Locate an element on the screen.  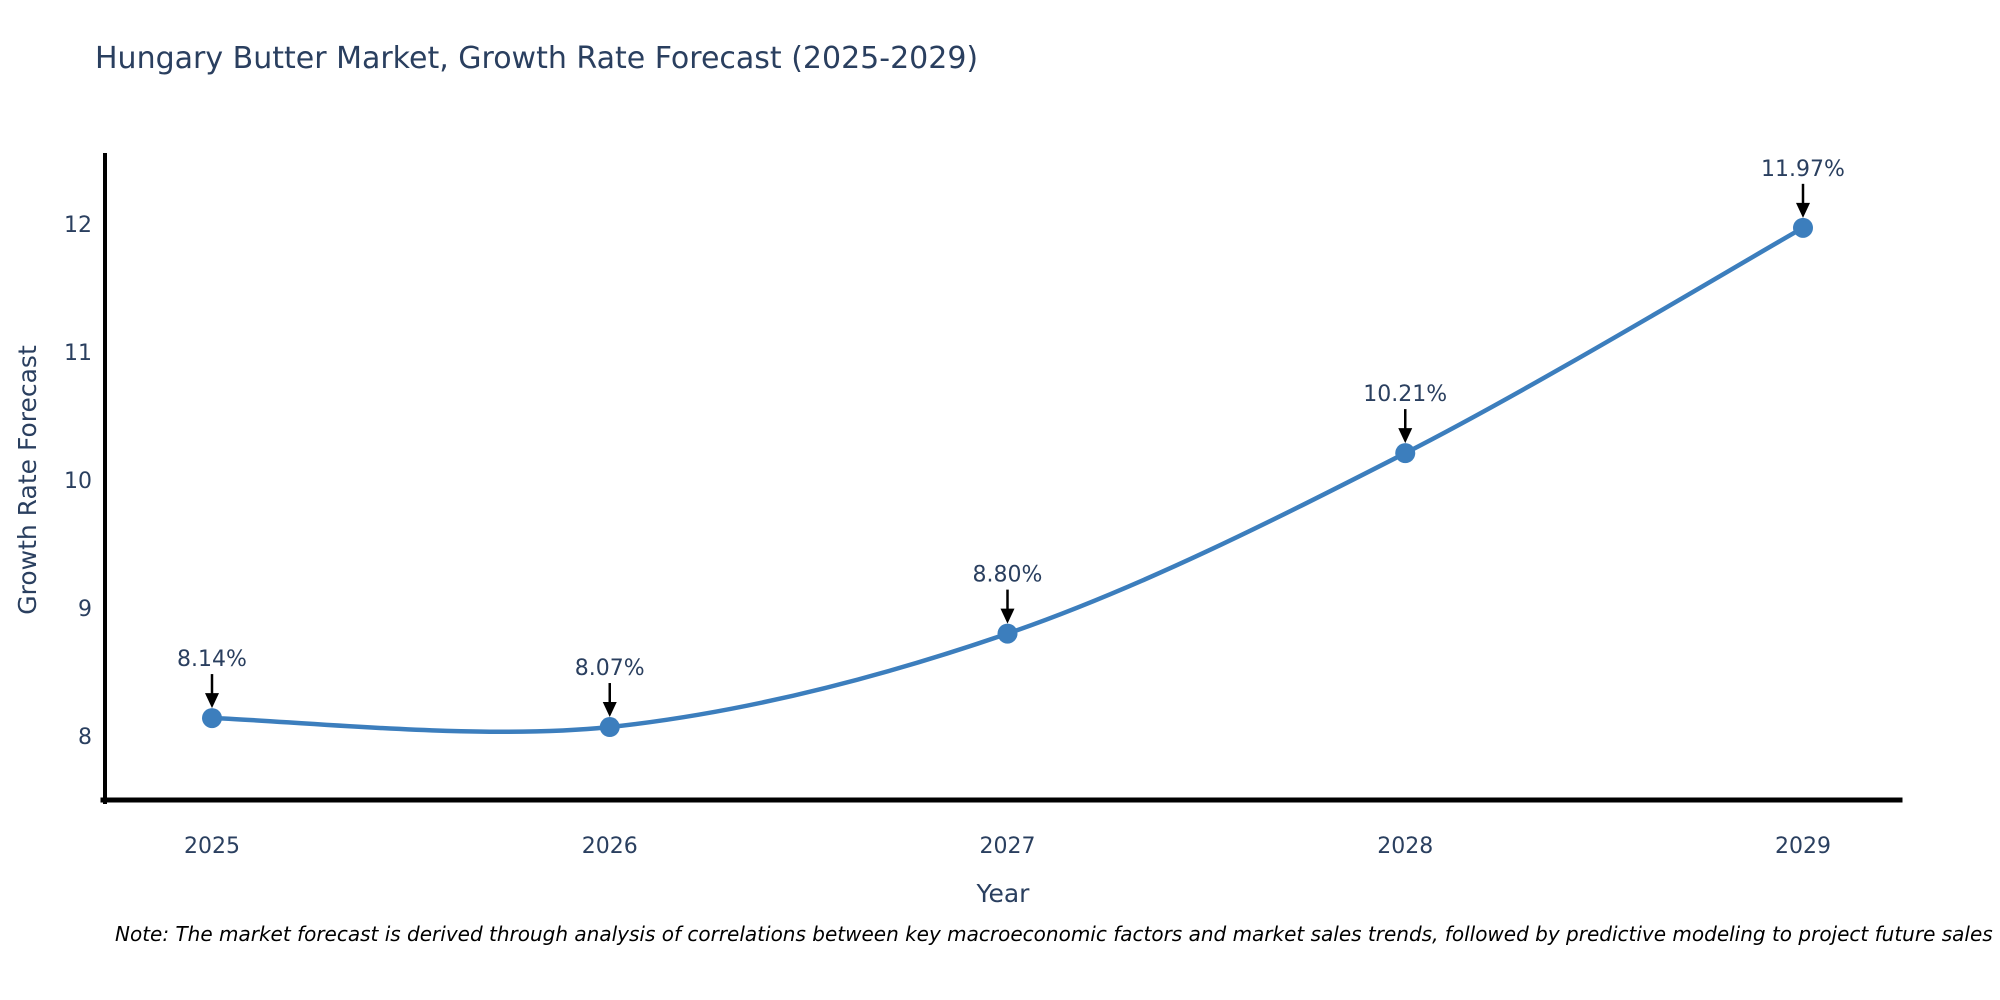
y-tick-label: 8 is located at coordinates (85, 737).